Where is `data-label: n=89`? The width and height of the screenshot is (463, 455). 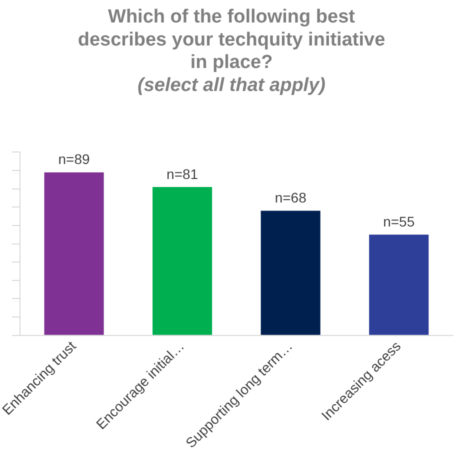
data-label: n=89 is located at coordinates (74, 159).